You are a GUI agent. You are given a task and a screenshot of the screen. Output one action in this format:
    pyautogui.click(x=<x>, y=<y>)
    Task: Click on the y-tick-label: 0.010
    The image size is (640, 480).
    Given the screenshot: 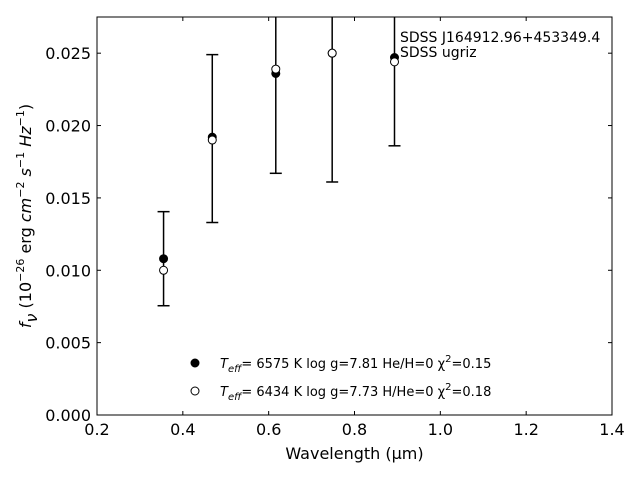 What is the action you would take?
    pyautogui.click(x=68, y=270)
    